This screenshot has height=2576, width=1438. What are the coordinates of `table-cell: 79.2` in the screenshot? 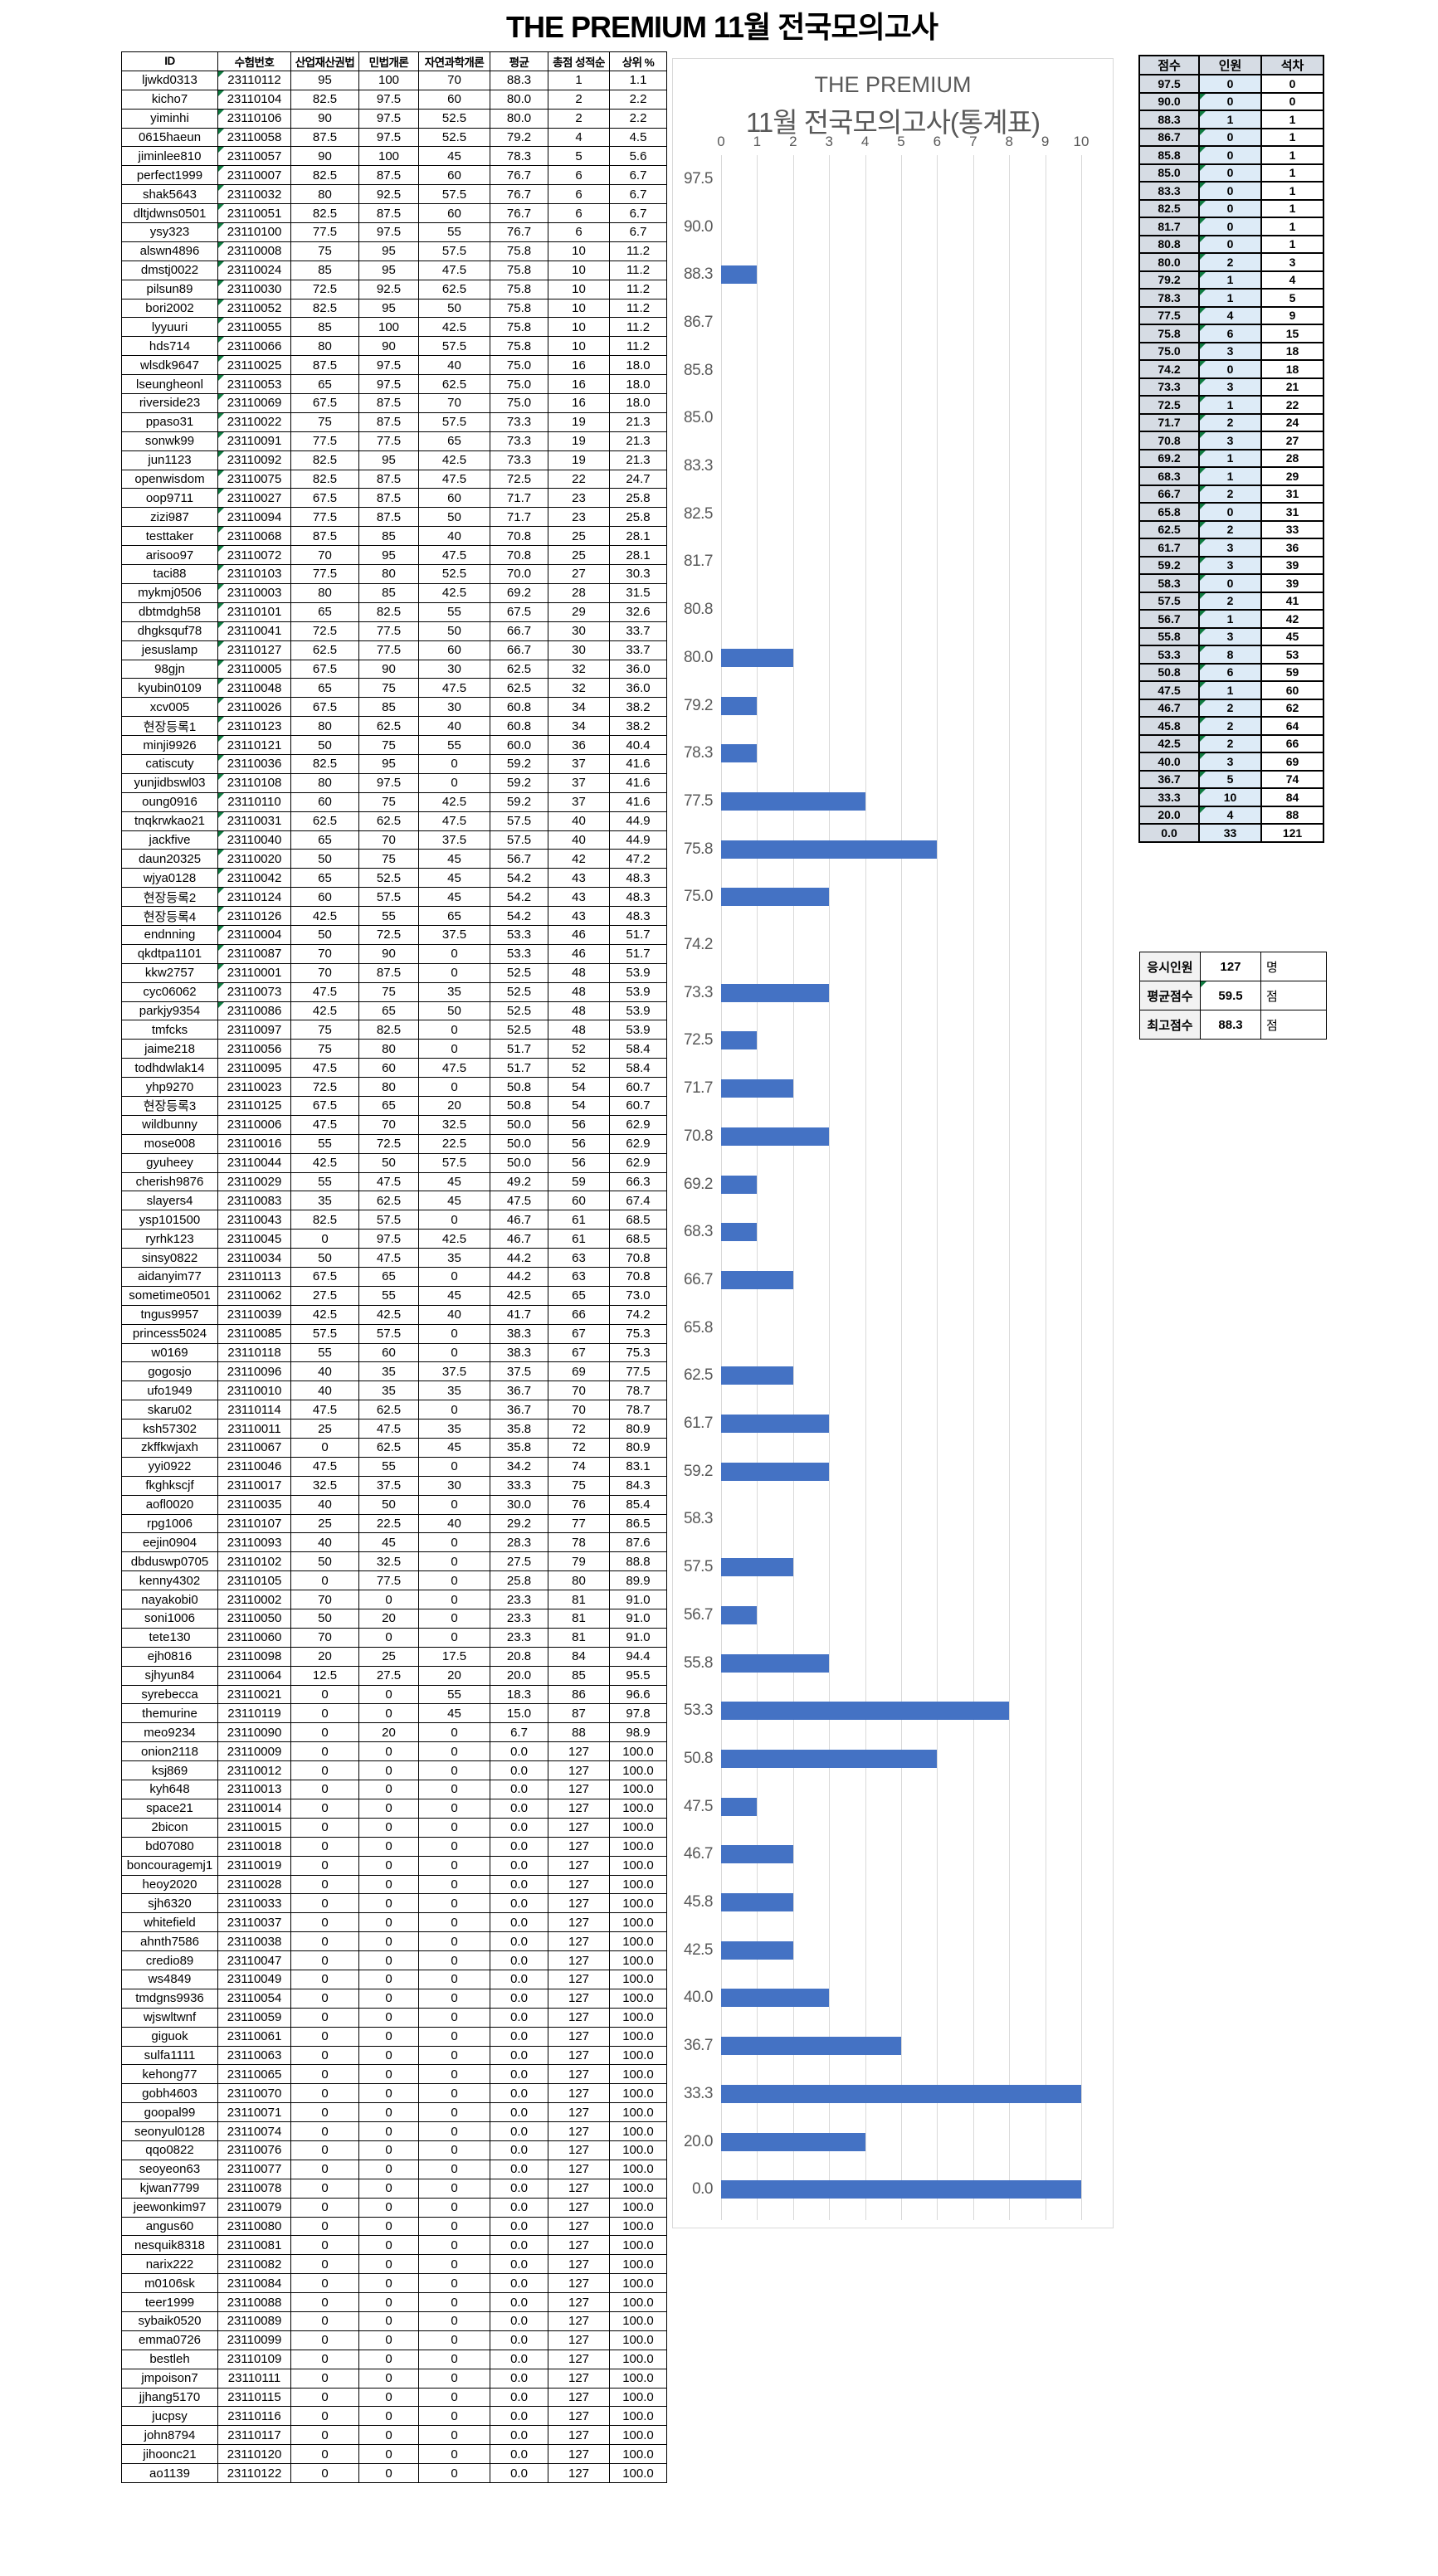 It's located at (1169, 280).